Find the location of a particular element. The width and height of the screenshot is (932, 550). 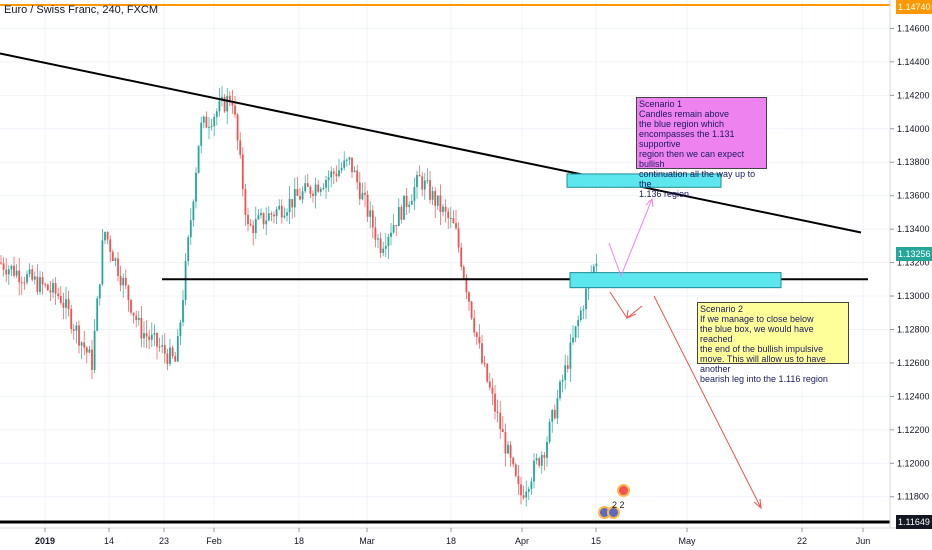

time-axis: 2019 14 23 Feb 18 Mar 18 Apr 15 May 22 Jun is located at coordinates (452, 537).